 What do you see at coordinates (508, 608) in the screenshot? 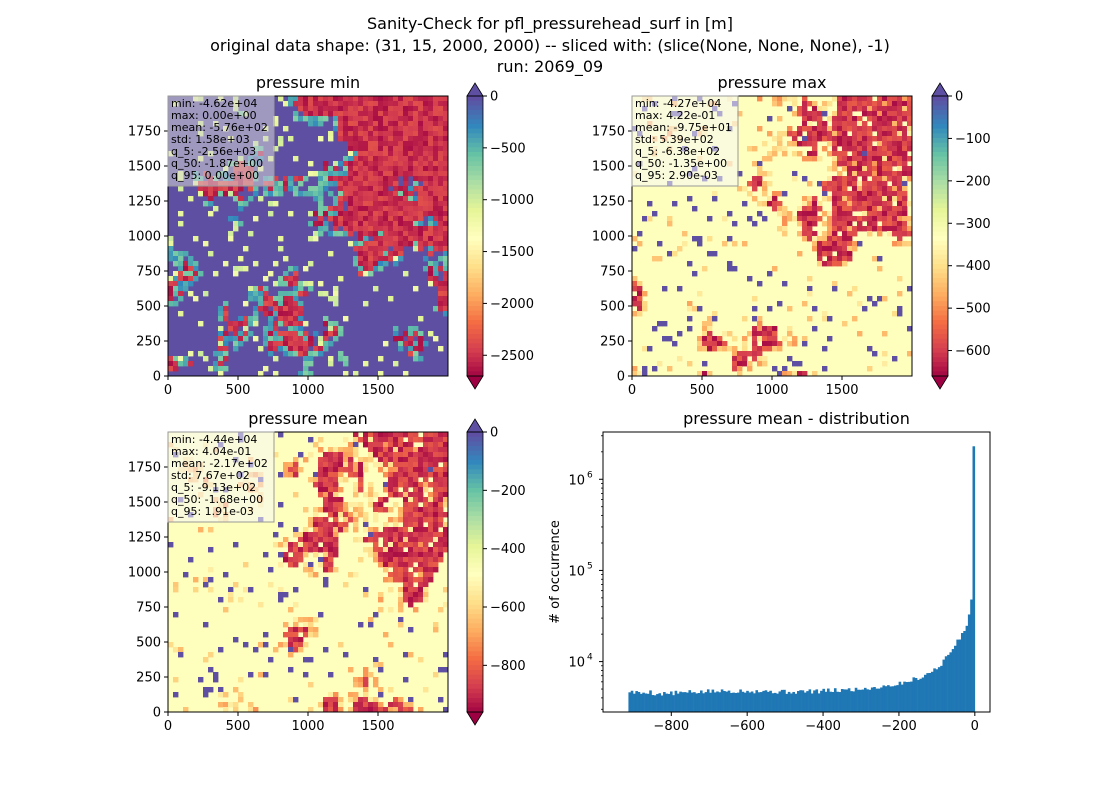
I see `colorbar-tick-label: −600` at bounding box center [508, 608].